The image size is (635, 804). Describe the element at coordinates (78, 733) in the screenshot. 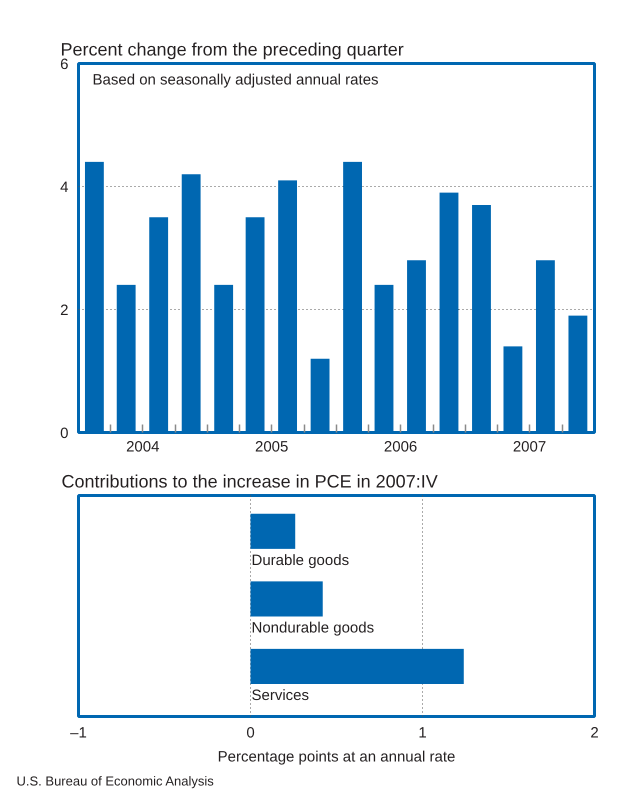

I see `x-tick-label: –1` at that location.